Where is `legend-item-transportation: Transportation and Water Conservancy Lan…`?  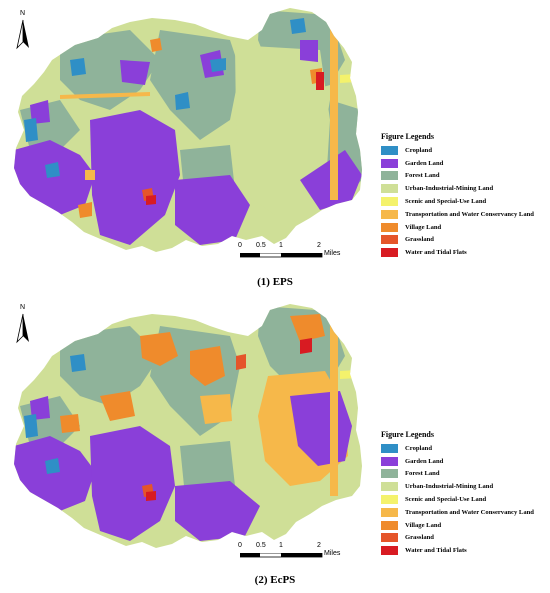 legend-item-transportation: Transportation and Water Conservancy Lan… is located at coordinates (465, 512).